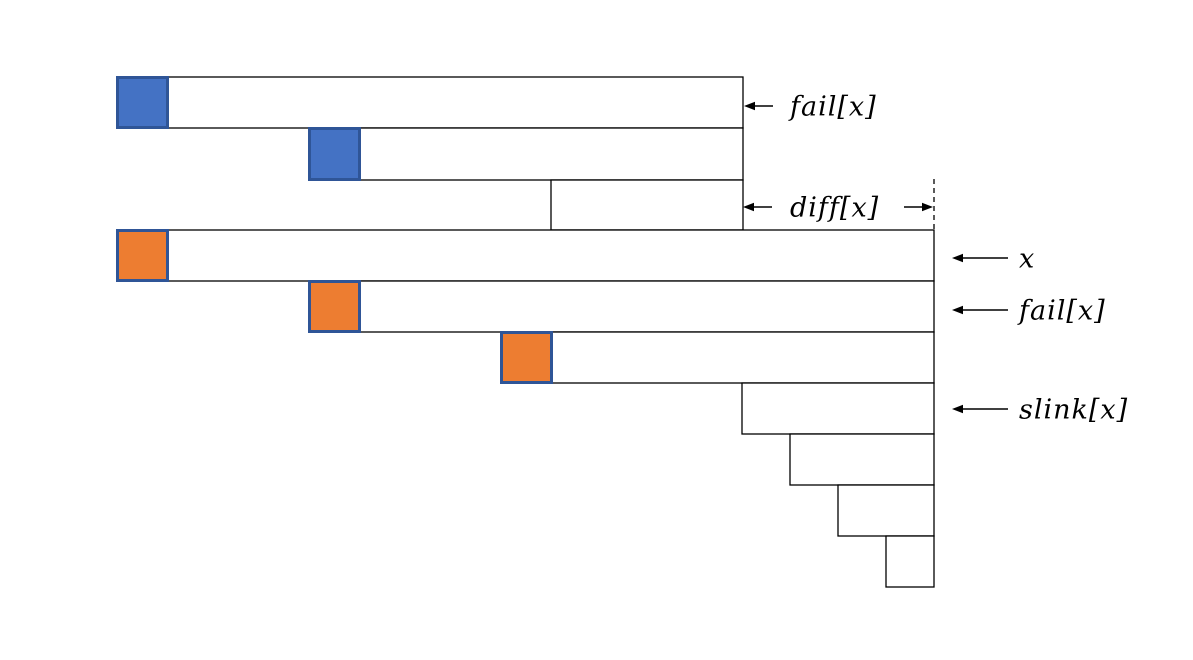 The width and height of the screenshot is (1193, 660). I want to click on annotation-label: slink[x], so click(1073, 410).